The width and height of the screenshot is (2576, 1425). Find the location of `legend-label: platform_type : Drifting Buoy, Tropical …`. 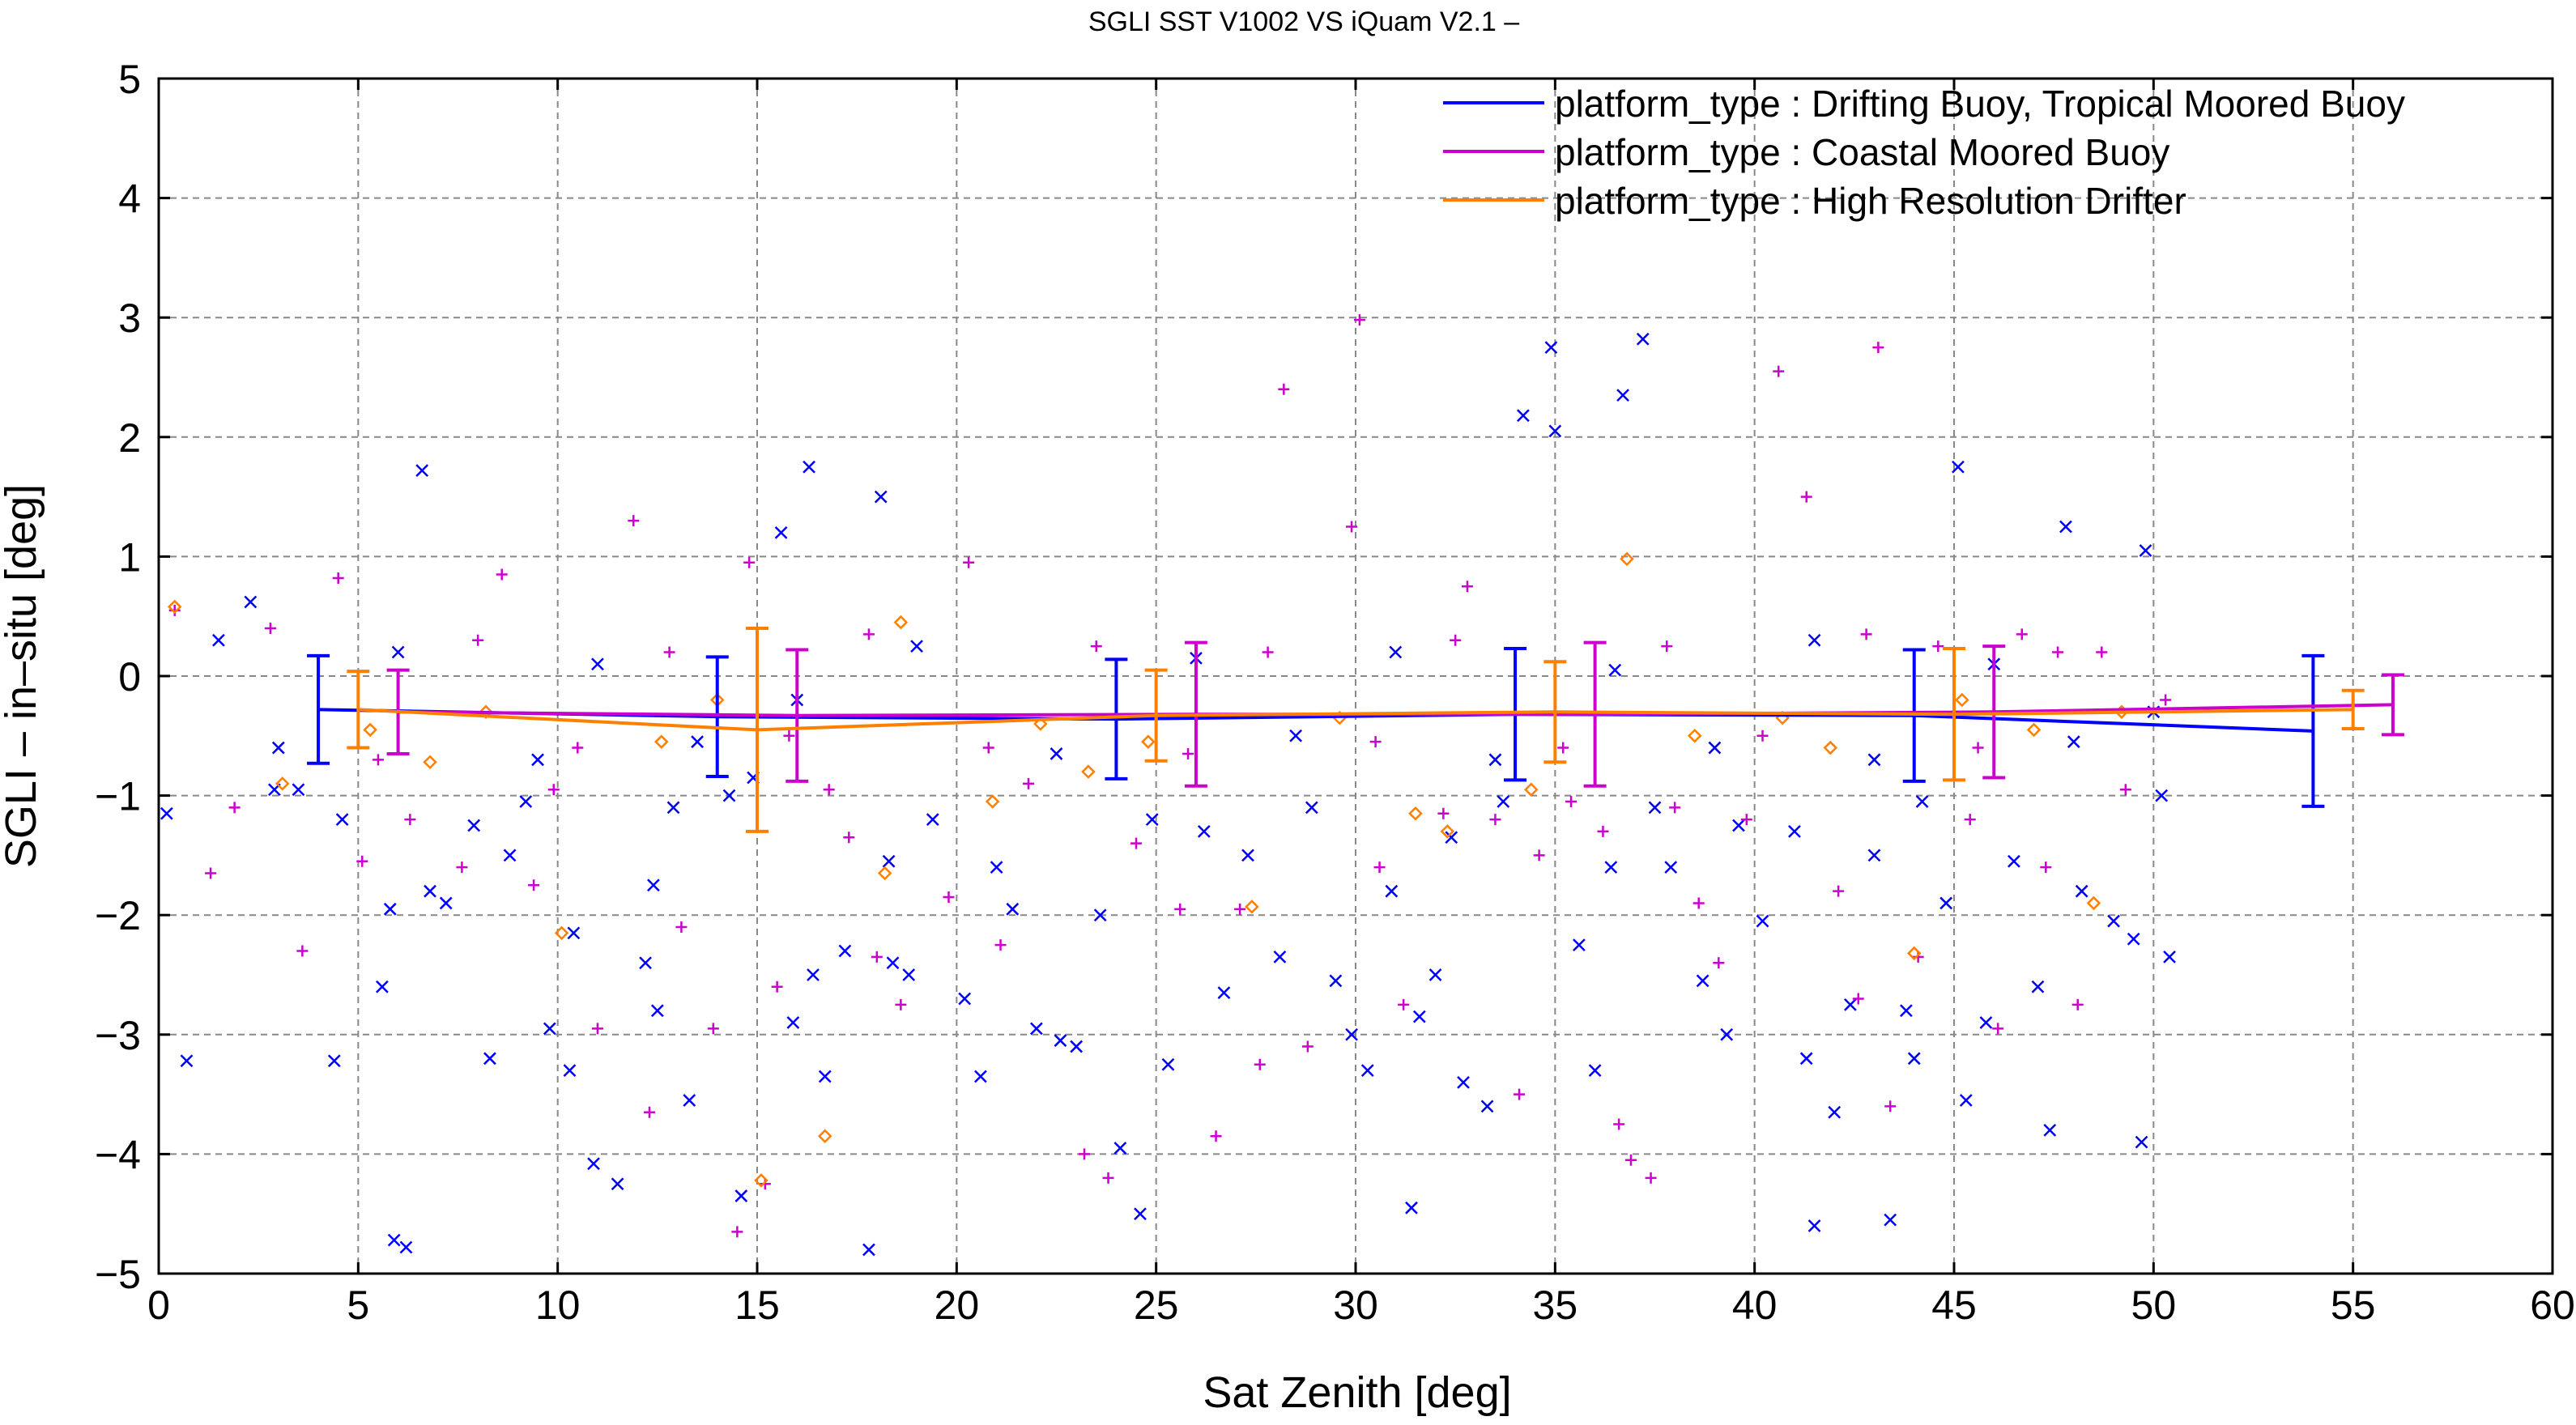

legend-label: platform_type : Drifting Buoy, Tropical … is located at coordinates (1980, 104).